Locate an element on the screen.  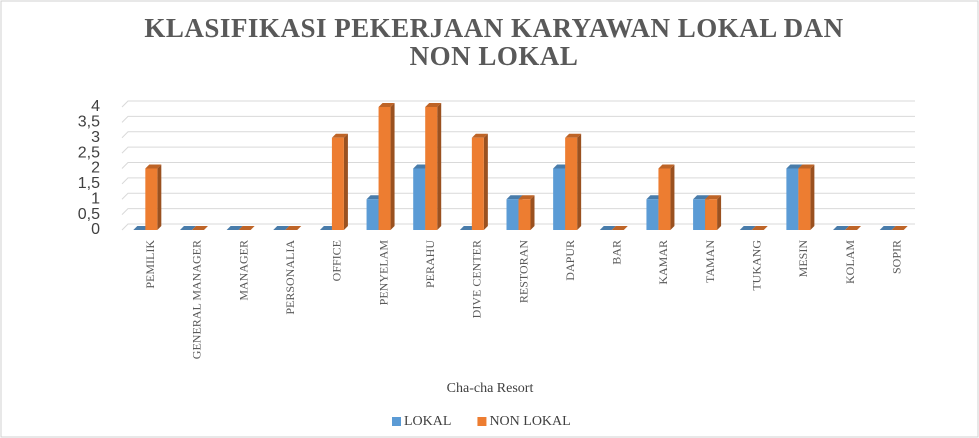
y-tick-label: 0,5 is located at coordinates (89, 214).